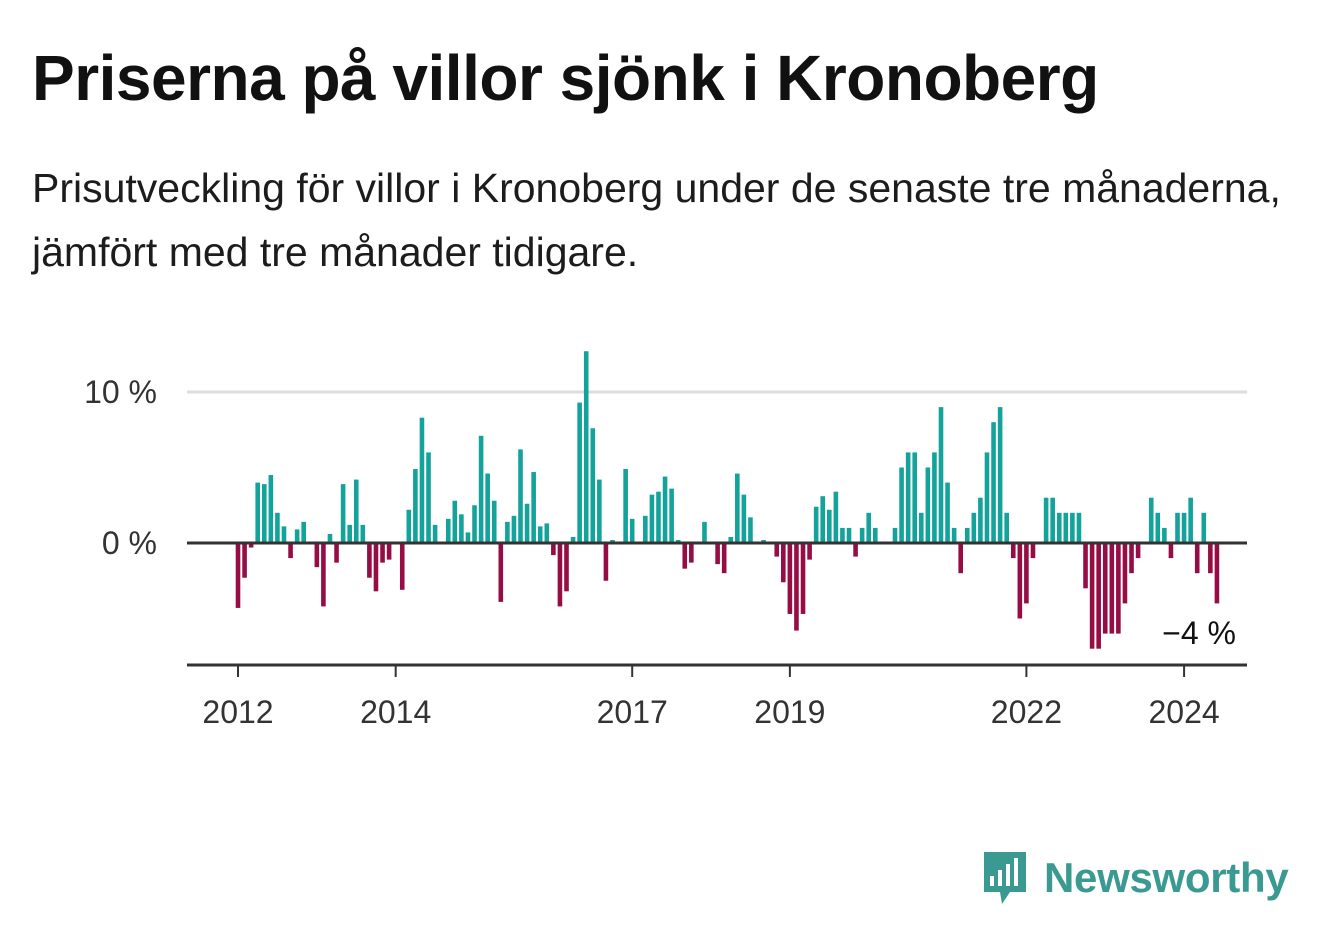 Image resolution: width=1322 pixels, height=939 pixels. What do you see at coordinates (1005, 878) in the screenshot?
I see `bar-chart-speech-bubble-icon` at bounding box center [1005, 878].